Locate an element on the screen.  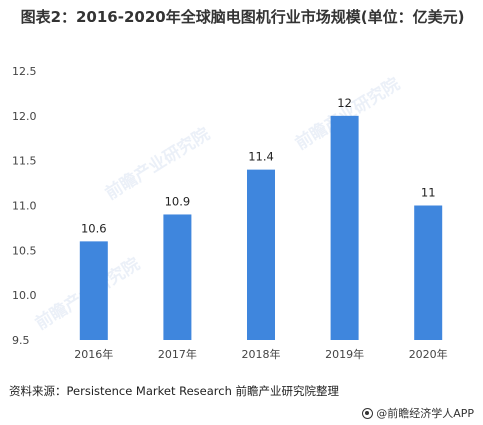
bar-value-label: 11.4 is located at coordinates (261, 157).